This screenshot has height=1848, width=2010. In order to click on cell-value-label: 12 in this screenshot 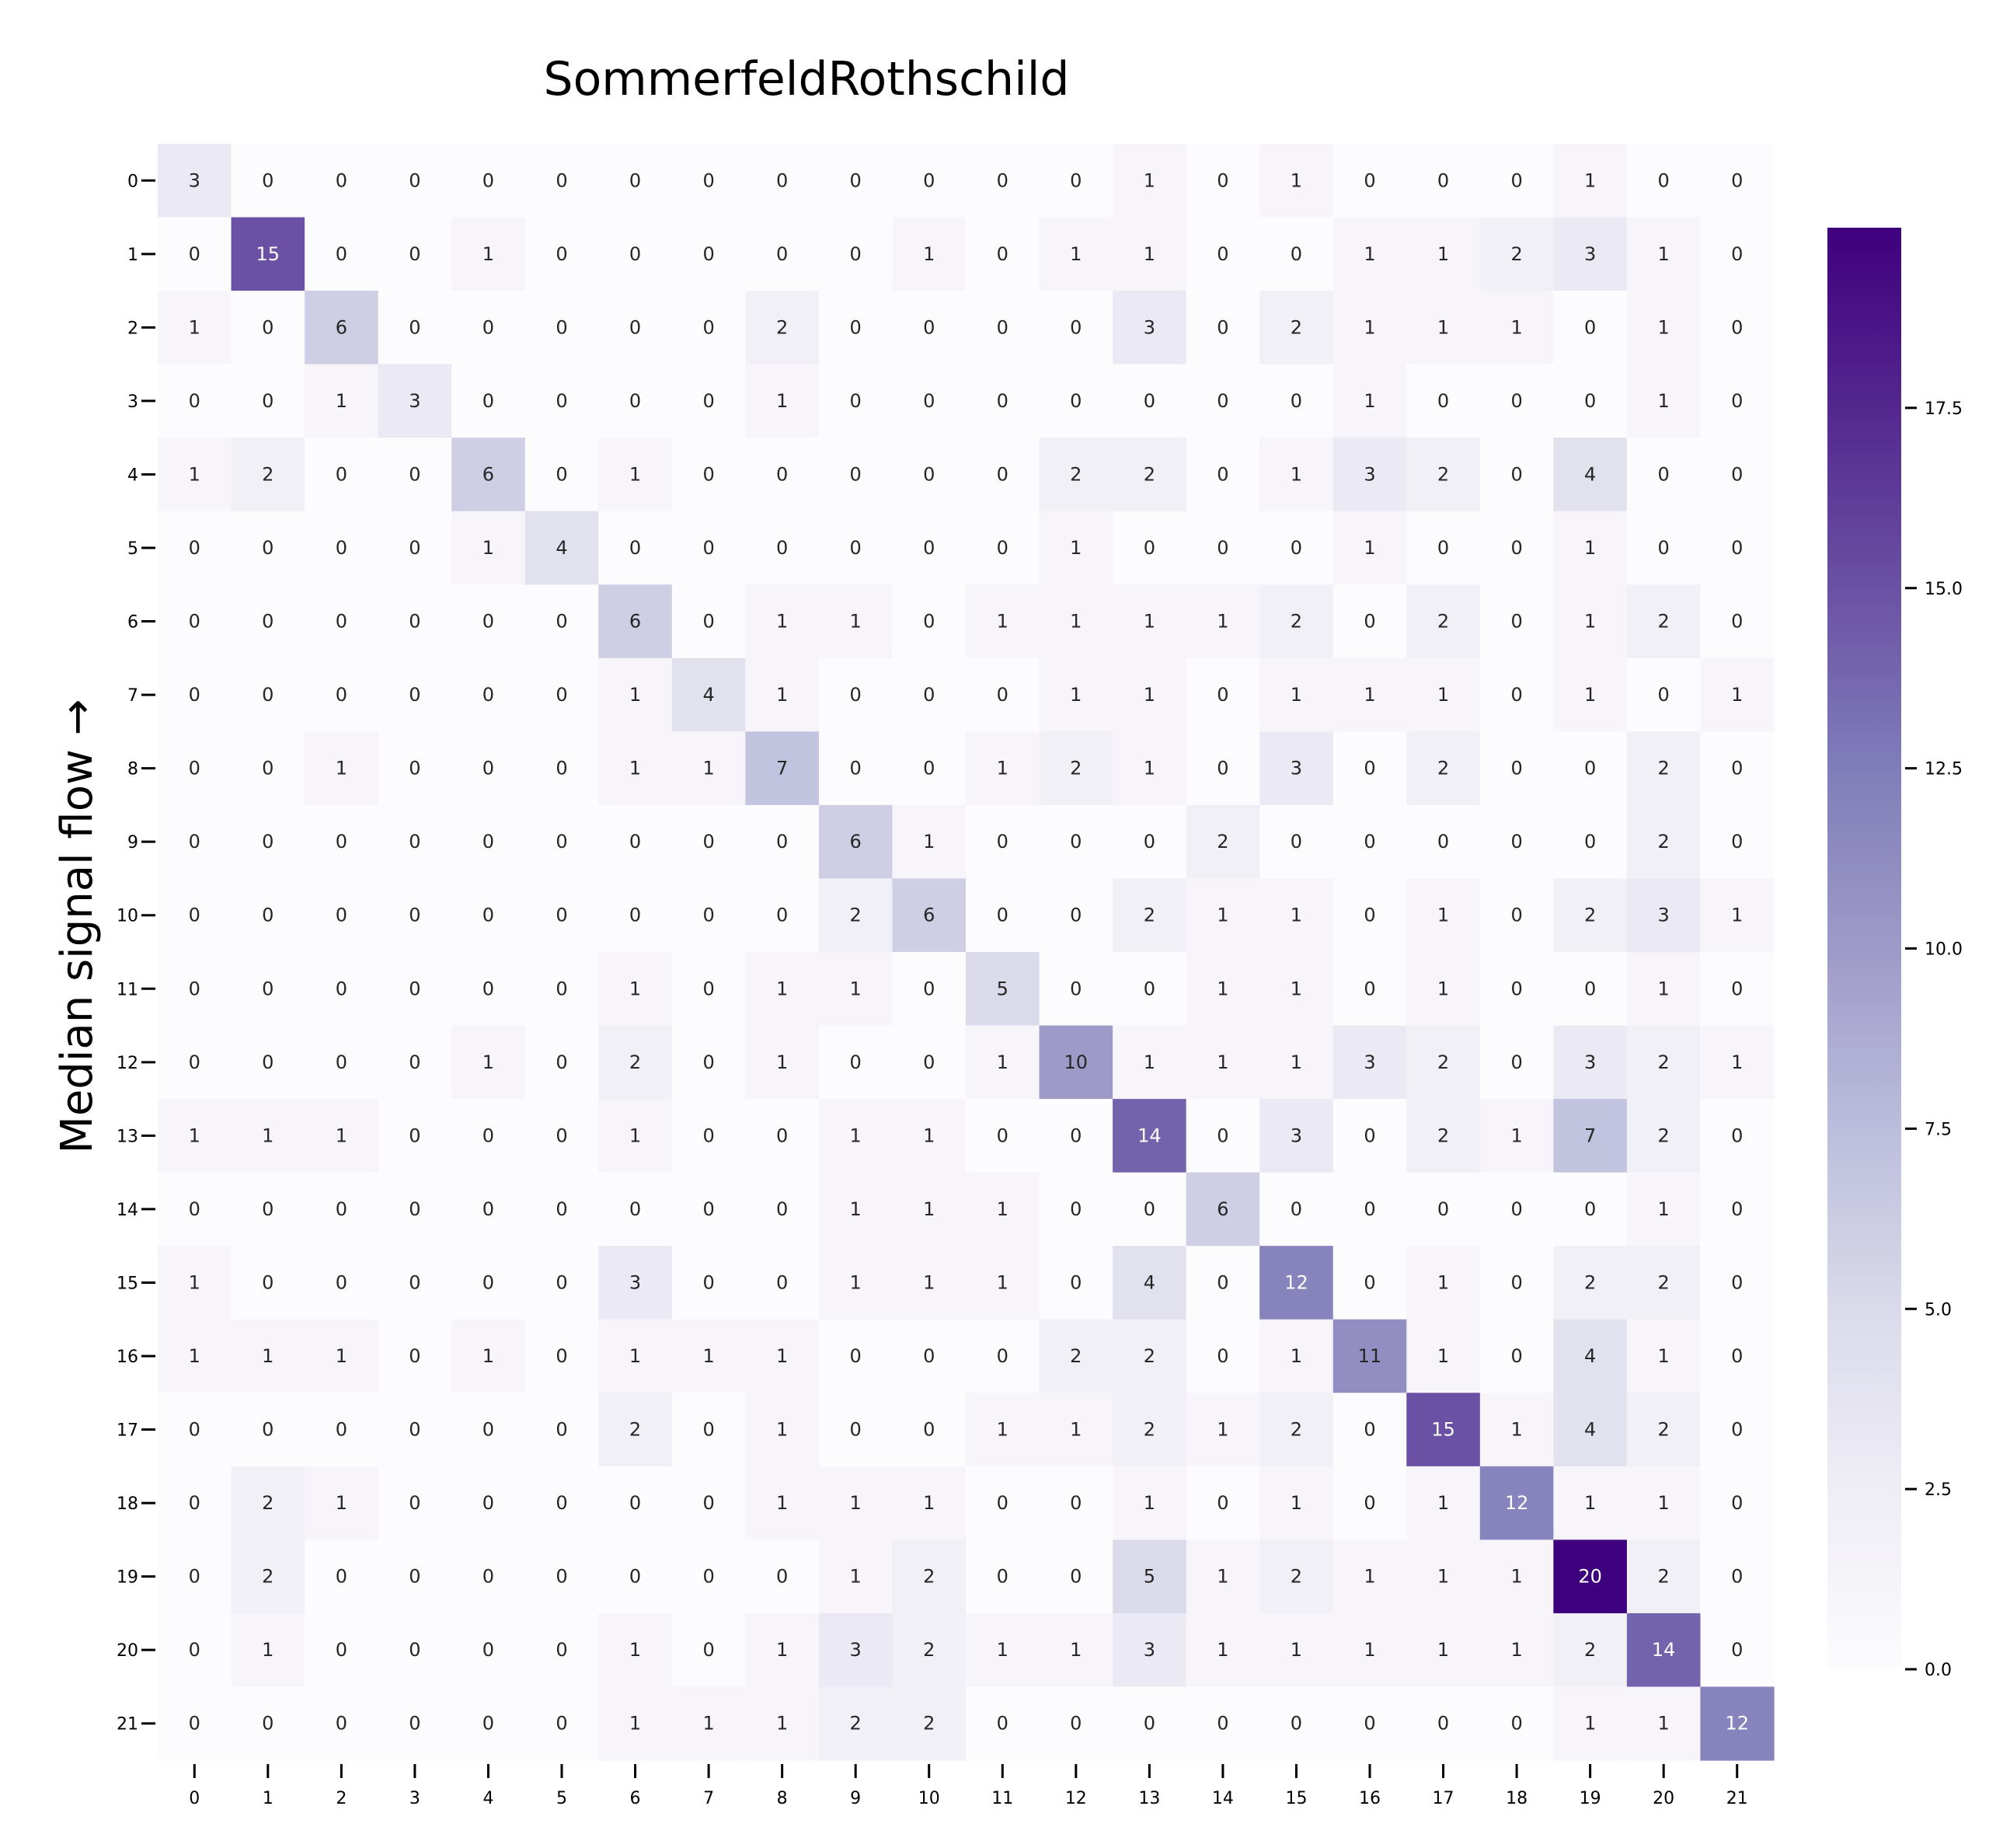, I will do `click(1517, 1503)`.